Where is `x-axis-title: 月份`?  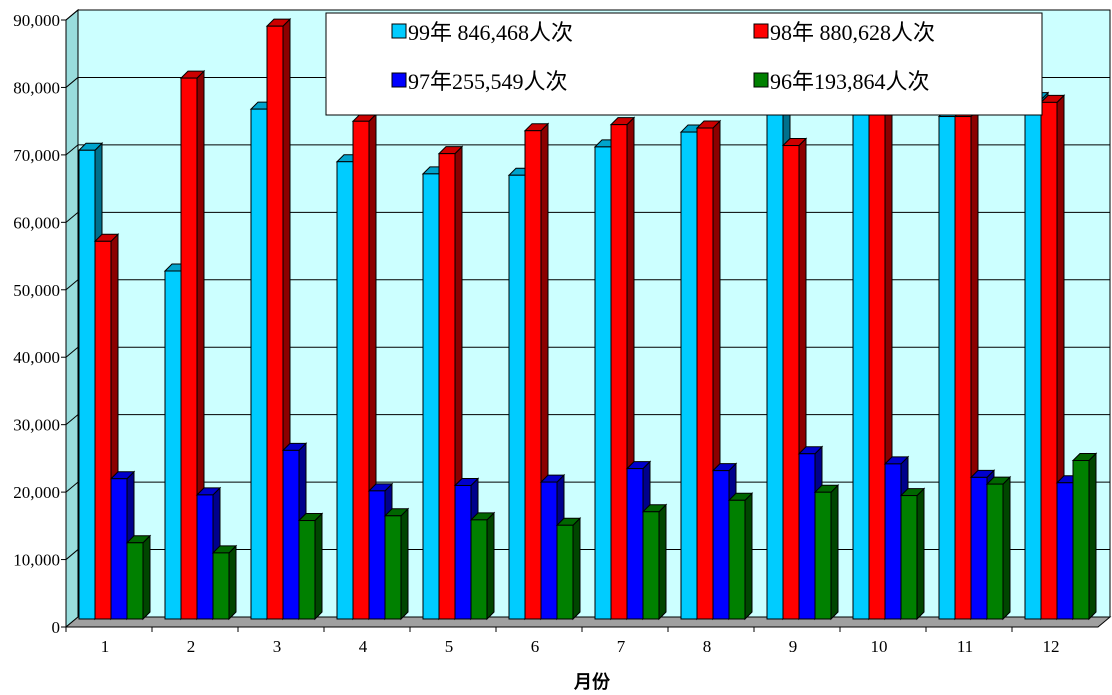 x-axis-title: 月份 is located at coordinates (592, 681).